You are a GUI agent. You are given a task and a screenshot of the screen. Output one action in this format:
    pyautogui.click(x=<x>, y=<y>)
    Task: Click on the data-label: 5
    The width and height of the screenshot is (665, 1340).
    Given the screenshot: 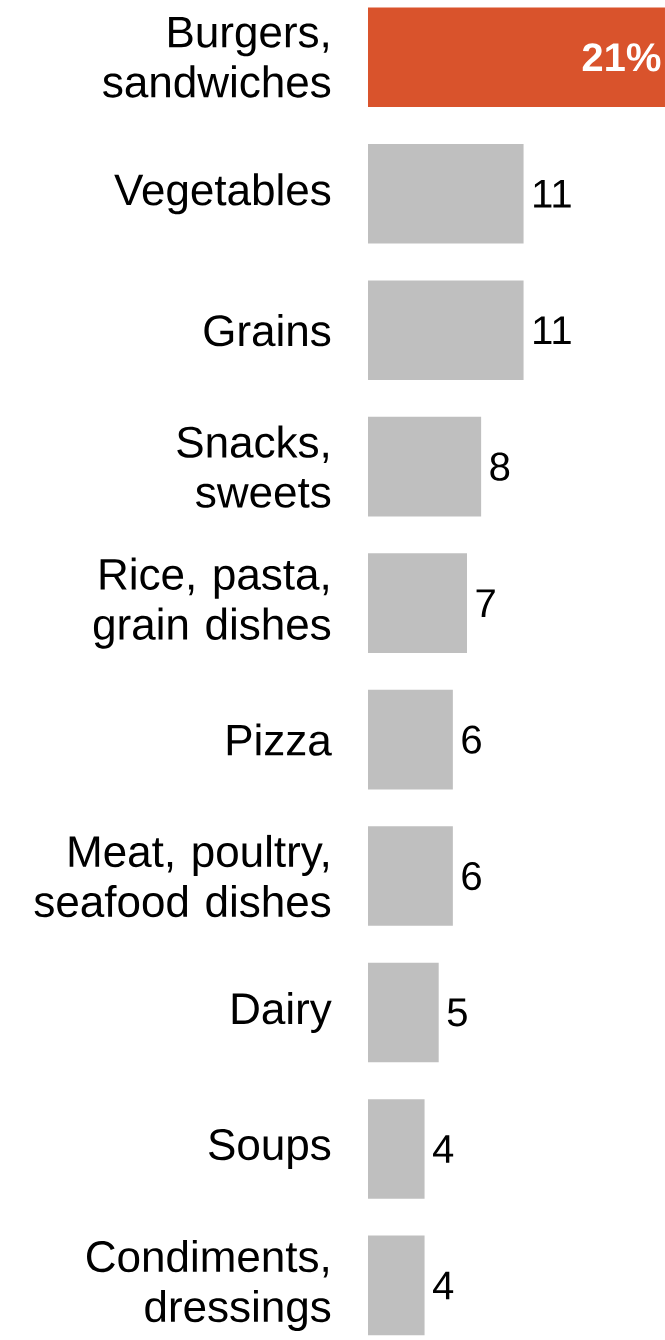 What is the action you would take?
    pyautogui.click(x=457, y=1012)
    